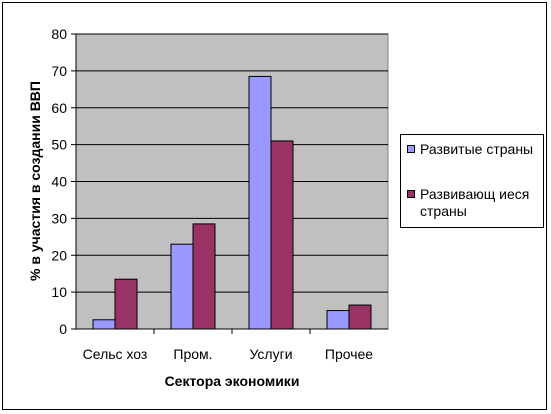 This screenshot has height=414, width=551. I want to click on y-tick-label: 30, so click(59, 218).